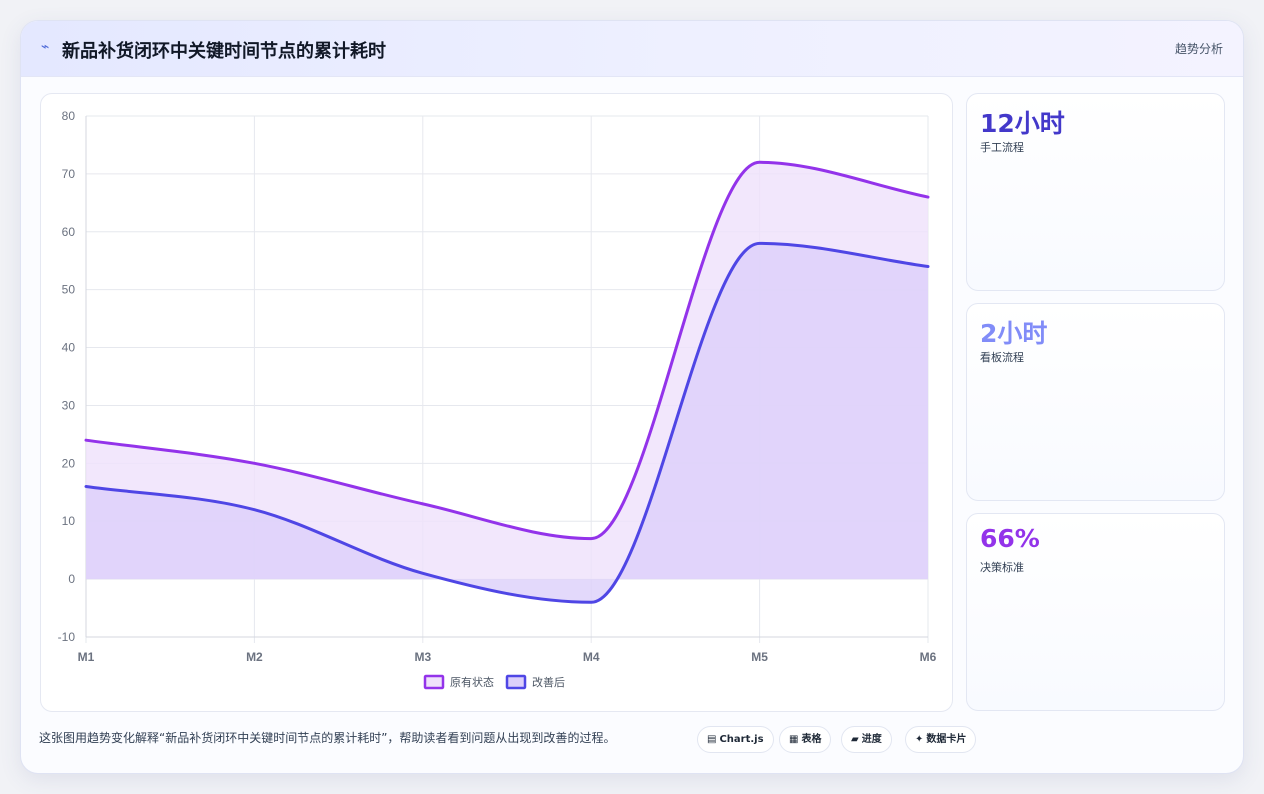 The image size is (1264, 794). I want to click on chip-data-card: ✦ 数据卡片, so click(941, 739).